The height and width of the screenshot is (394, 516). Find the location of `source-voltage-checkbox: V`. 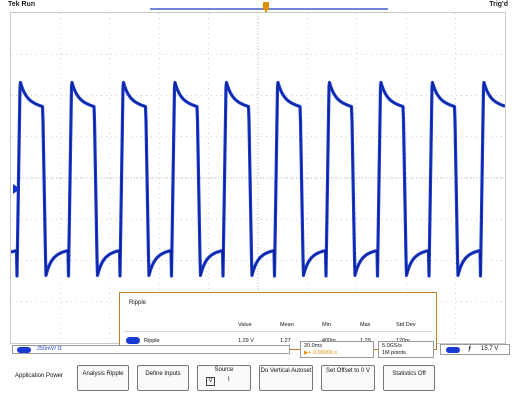

source-voltage-checkbox: V is located at coordinates (210, 381).